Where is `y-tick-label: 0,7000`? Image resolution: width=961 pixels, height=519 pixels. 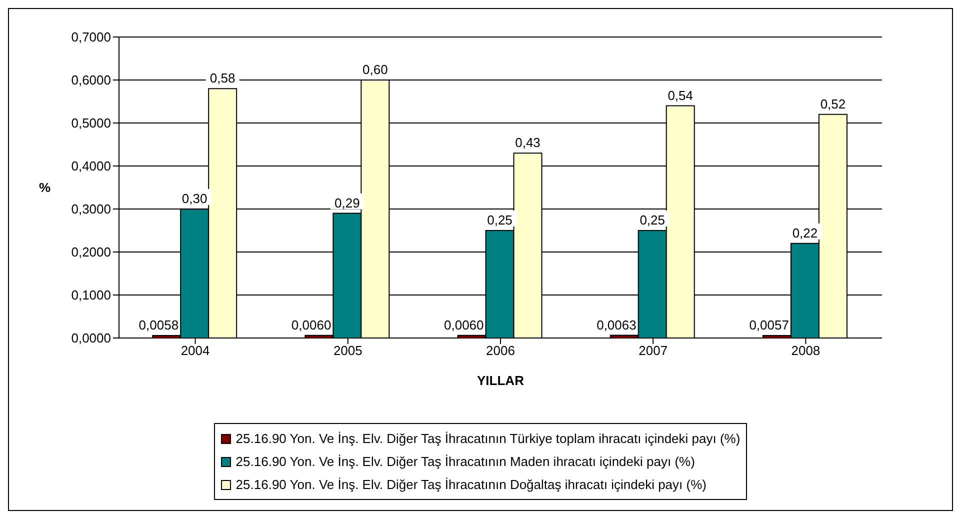 y-tick-label: 0,7000 is located at coordinates (91, 37).